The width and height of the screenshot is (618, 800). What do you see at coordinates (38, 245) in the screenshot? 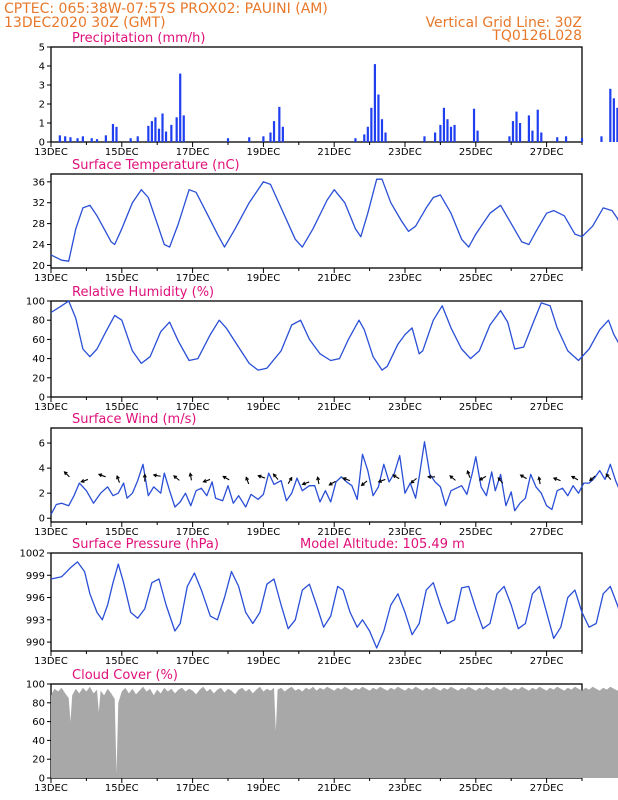
I see `temp-ytick-label: 24` at bounding box center [38, 245].